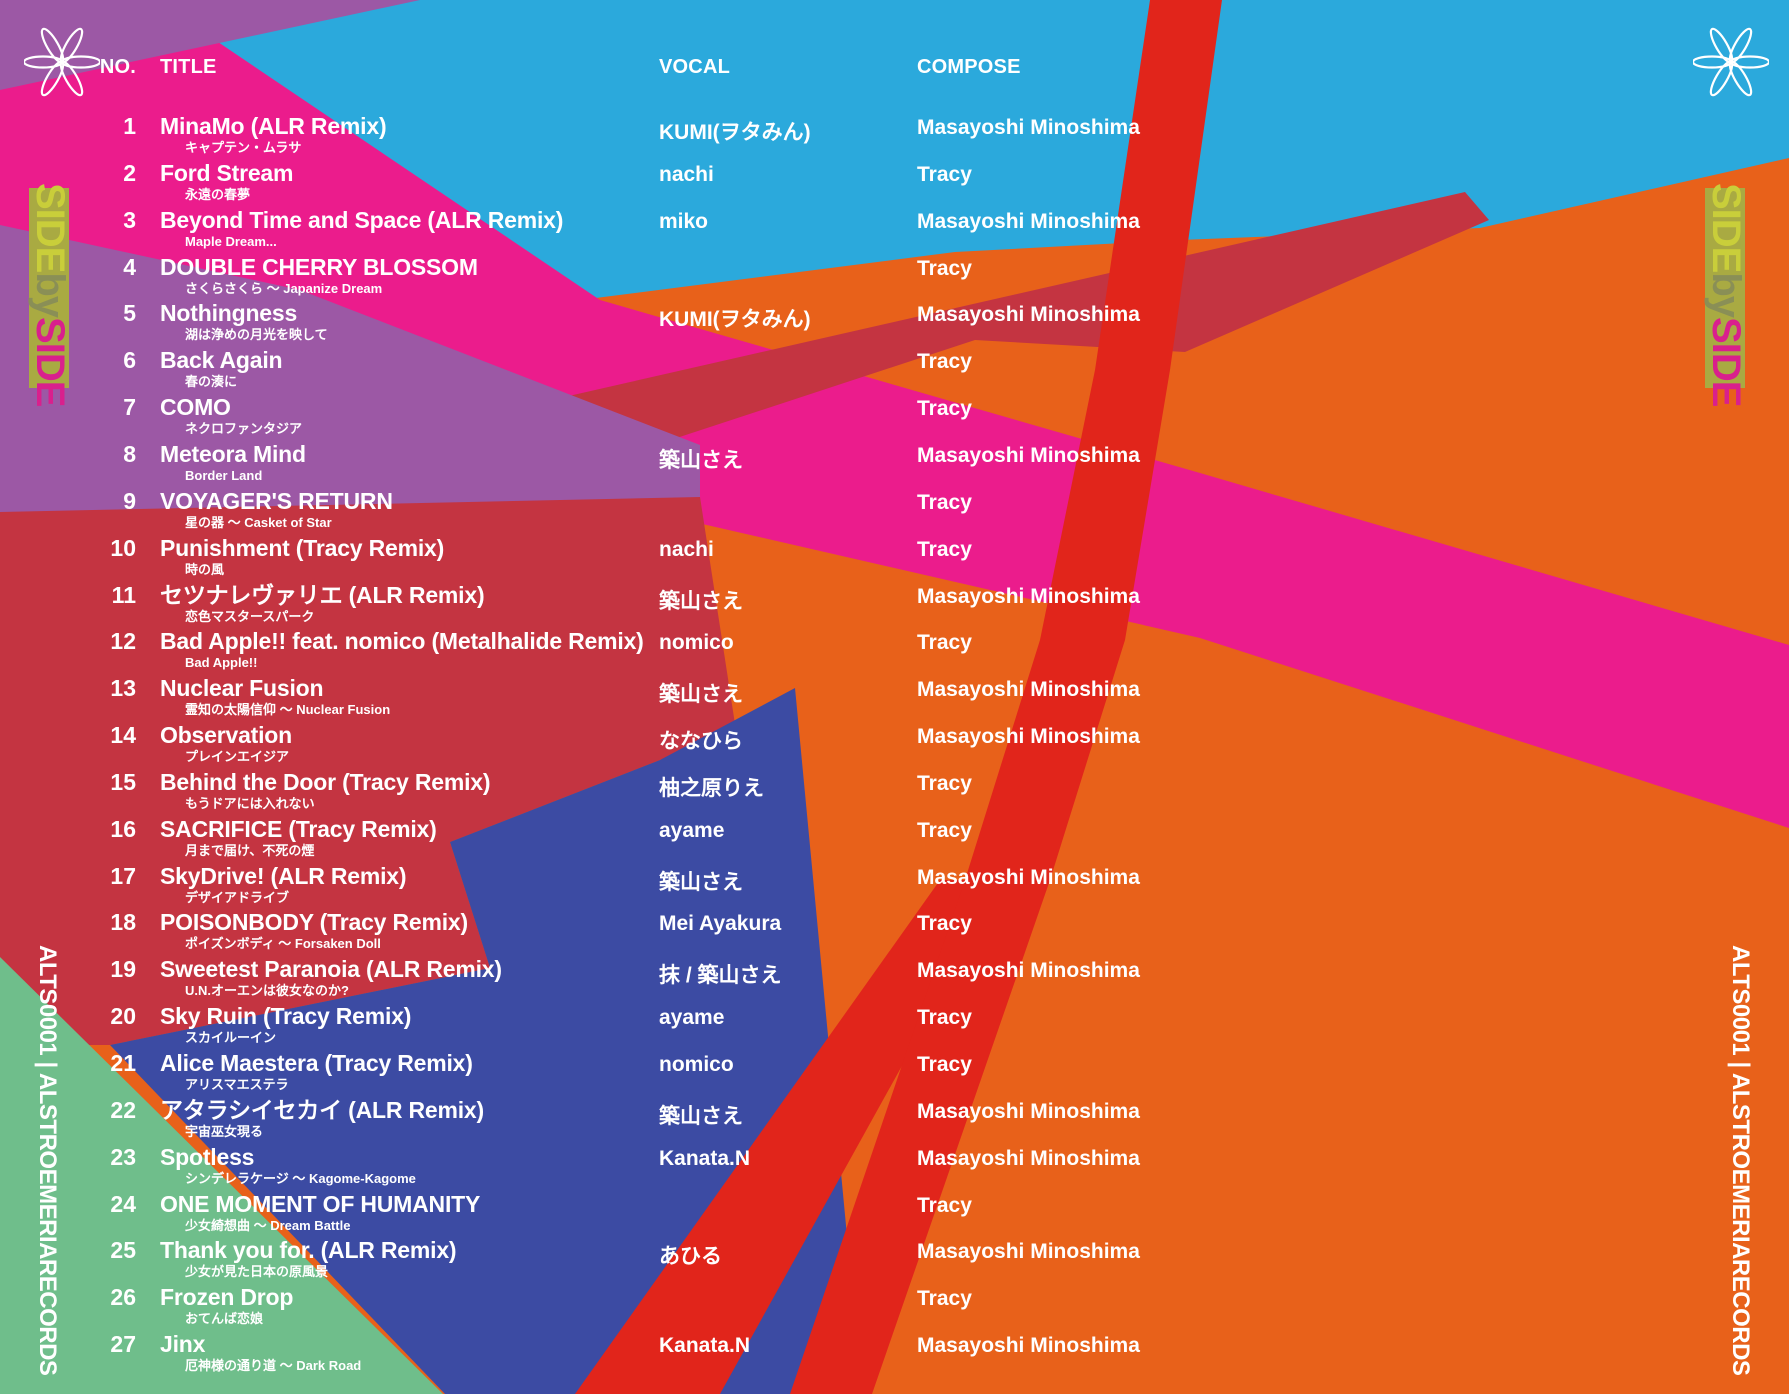  I want to click on track-title: Frozen Drop, so click(227, 1297).